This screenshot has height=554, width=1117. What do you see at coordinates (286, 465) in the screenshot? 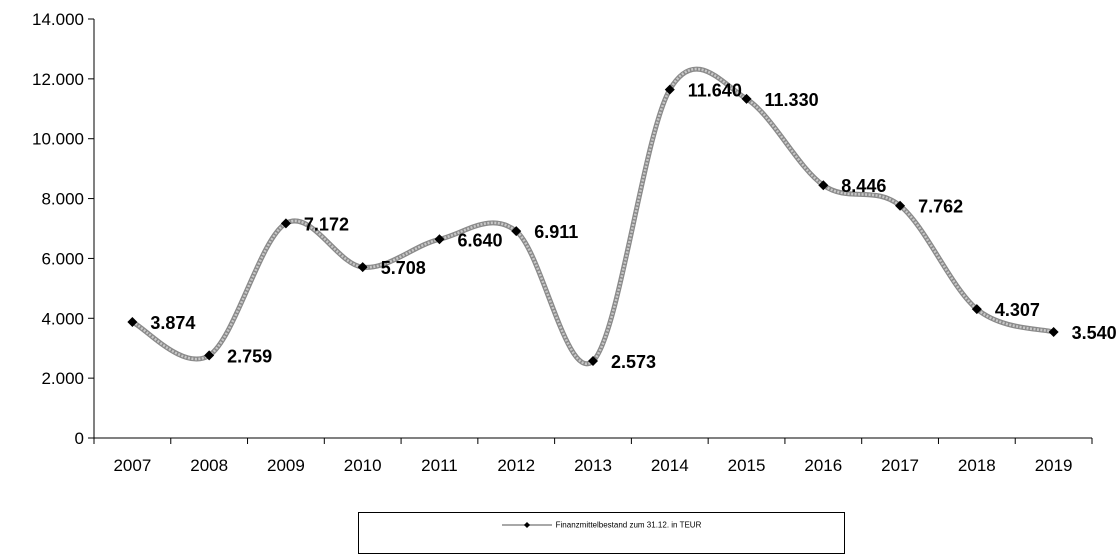
I see `x-tick-label: 2009` at bounding box center [286, 465].